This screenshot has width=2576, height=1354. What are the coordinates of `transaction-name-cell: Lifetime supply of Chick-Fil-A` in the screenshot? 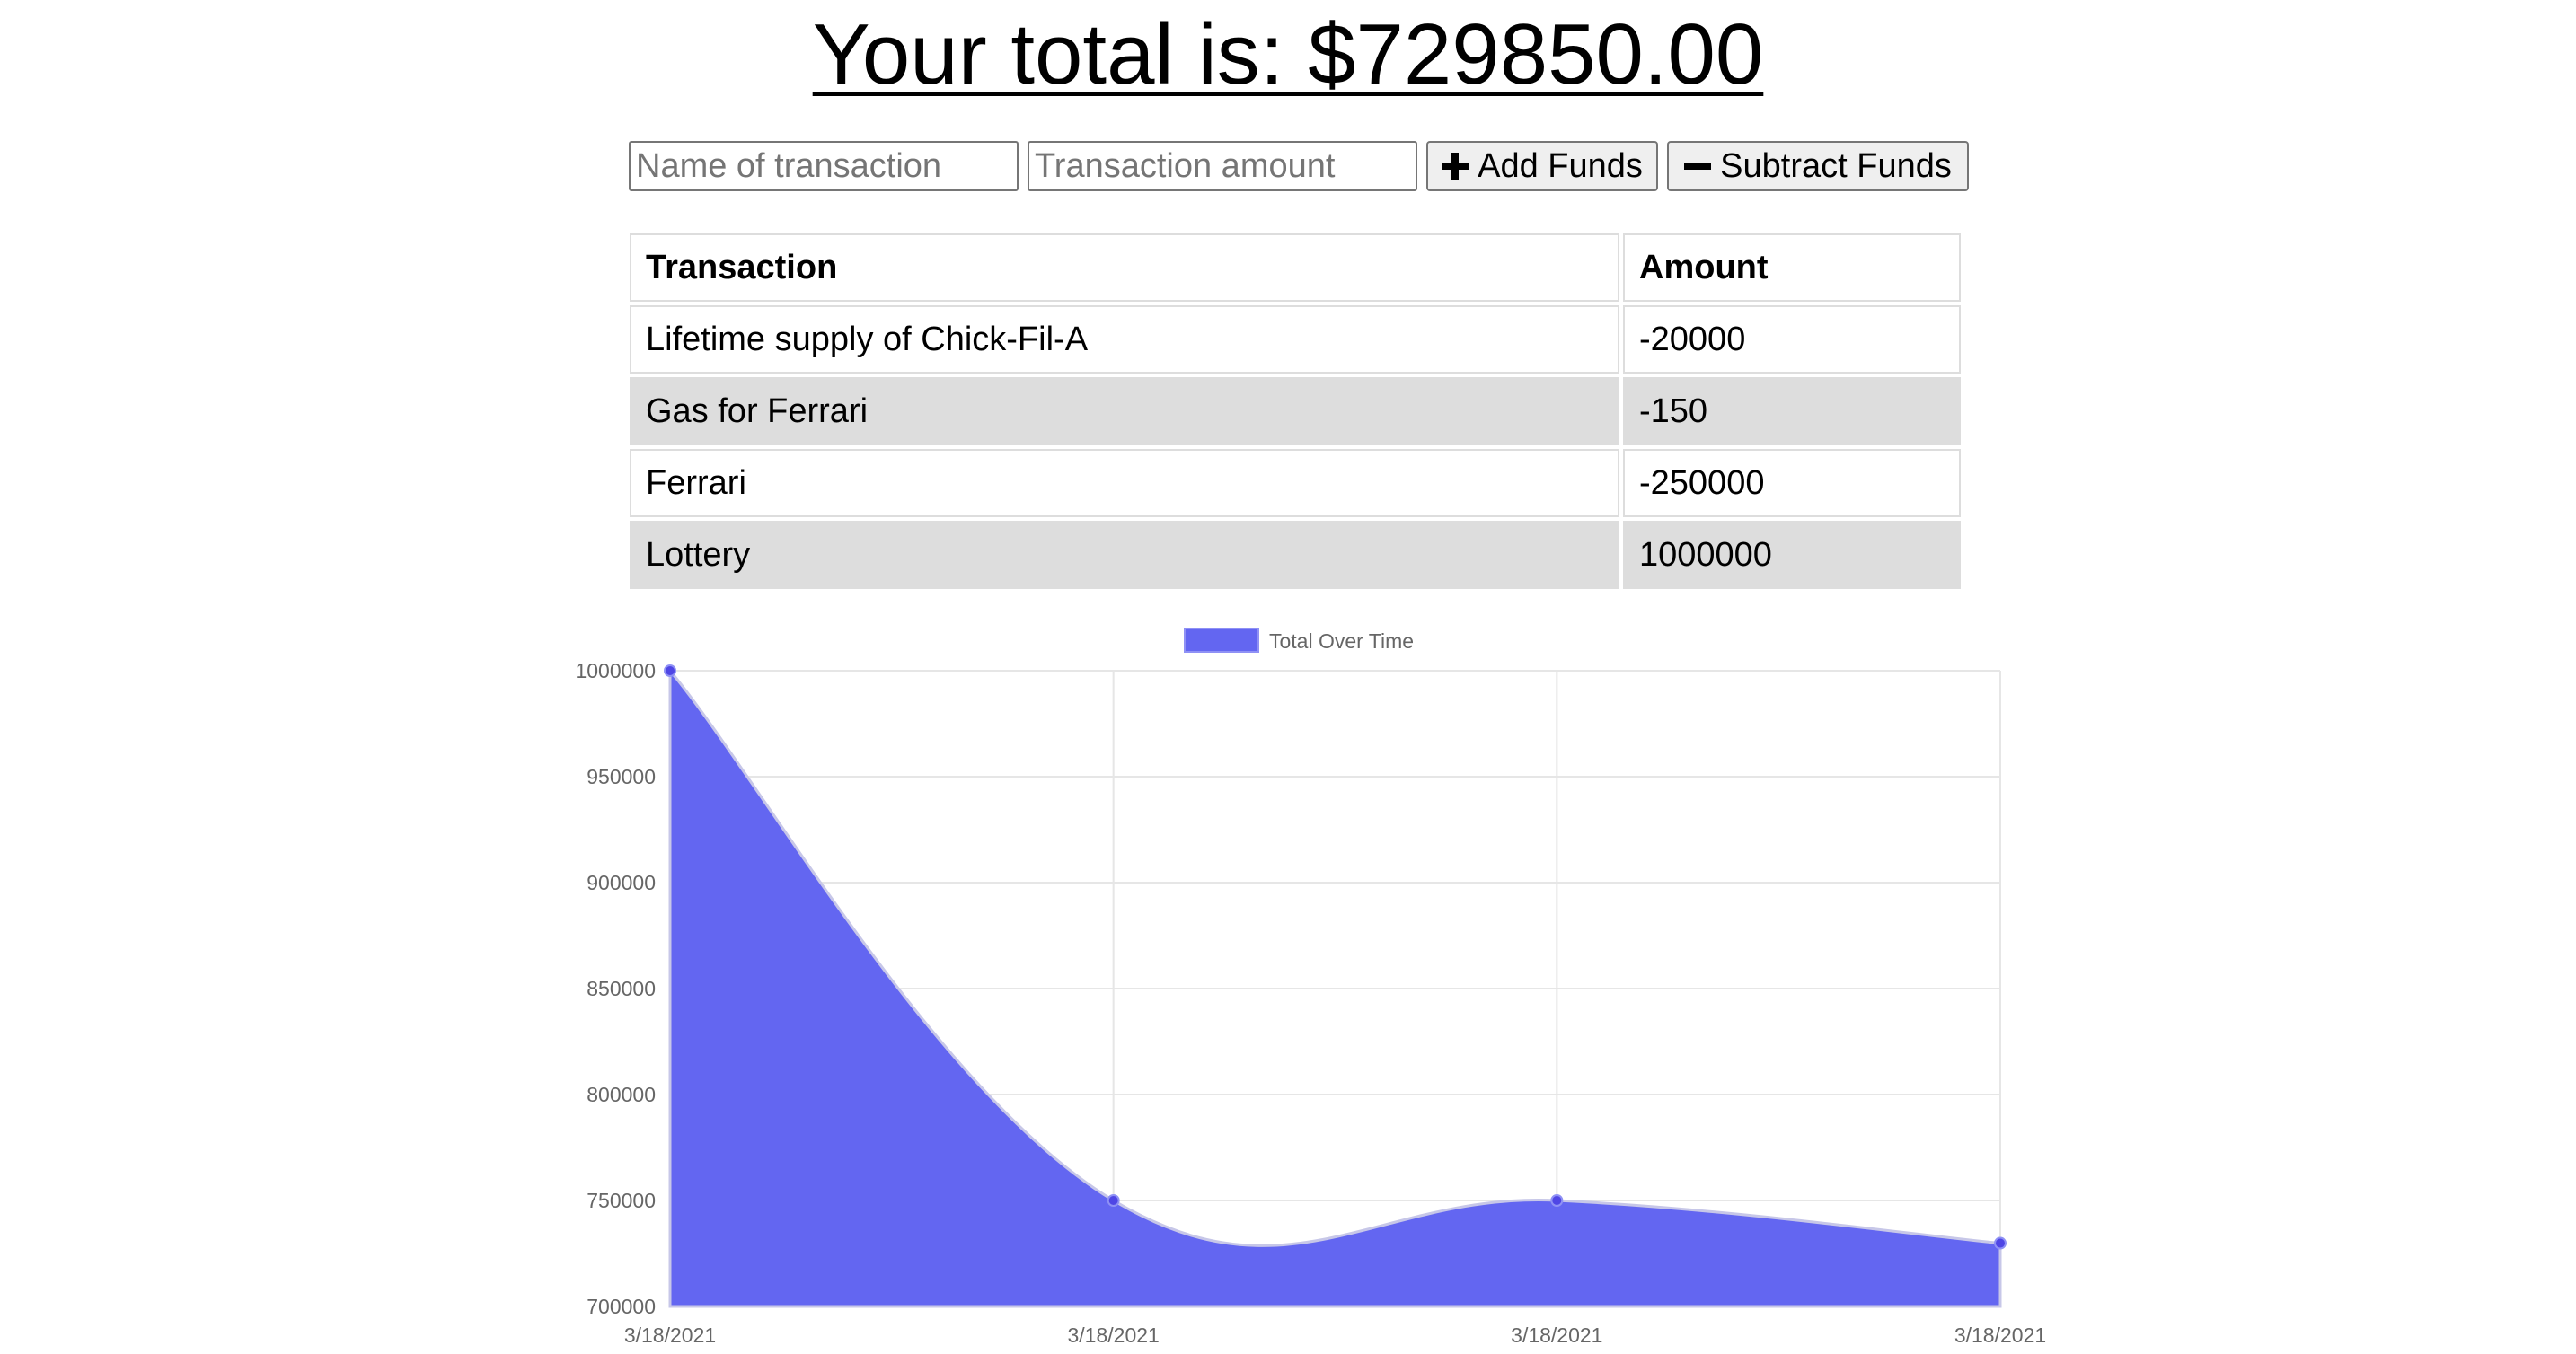 It's located at (1124, 339).